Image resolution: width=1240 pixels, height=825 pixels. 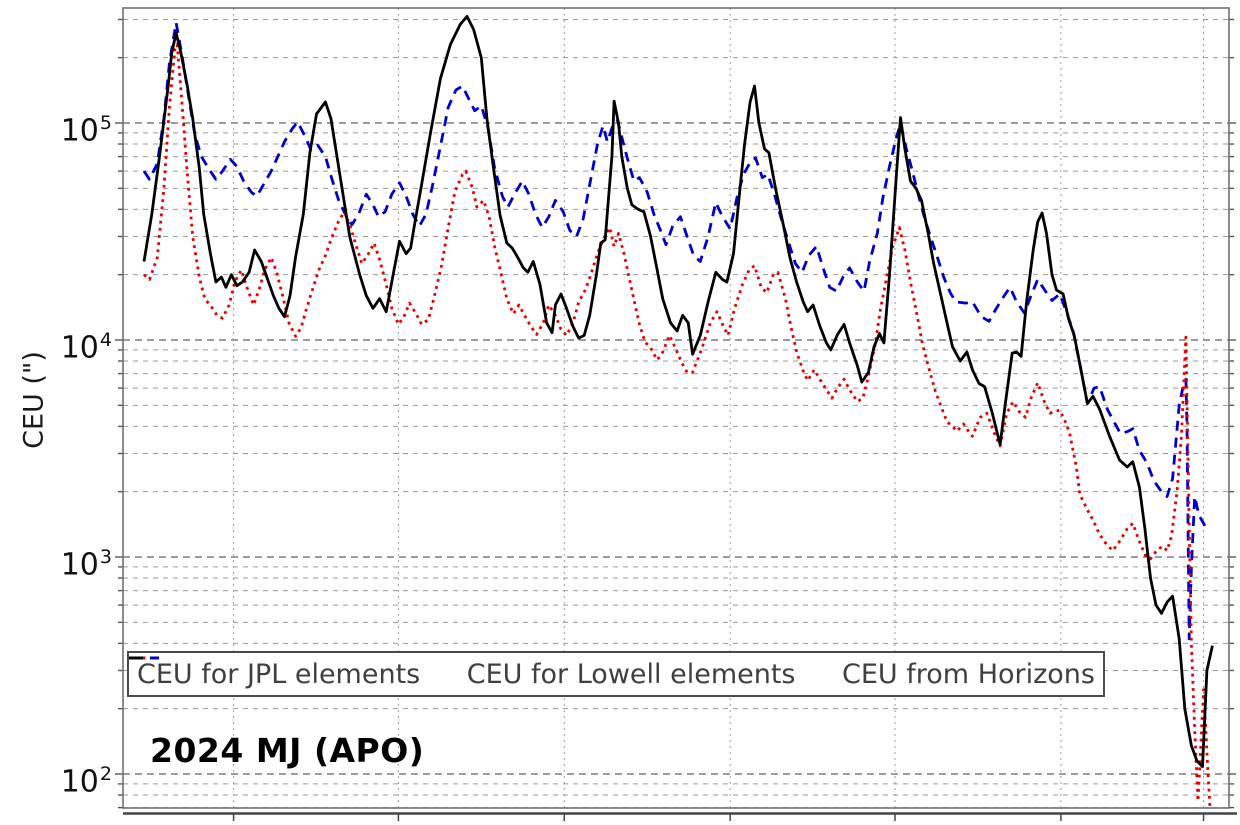 I want to click on legend-item-horizons: CEU from Horizons, so click(x=612, y=673).